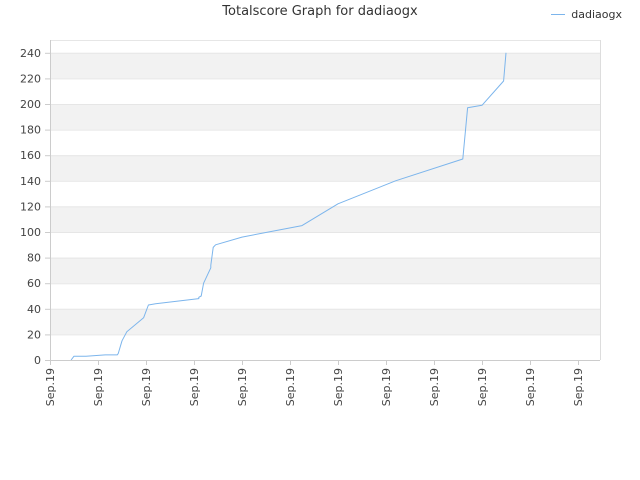  I want to click on y-tick-label: 100, so click(30, 232).